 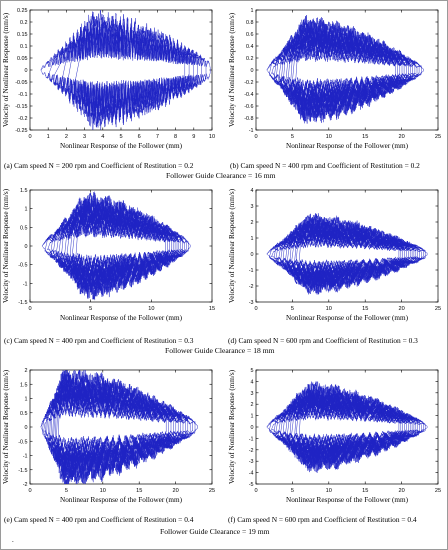 I want to click on y-tick-label: -5, so click(x=251, y=485).